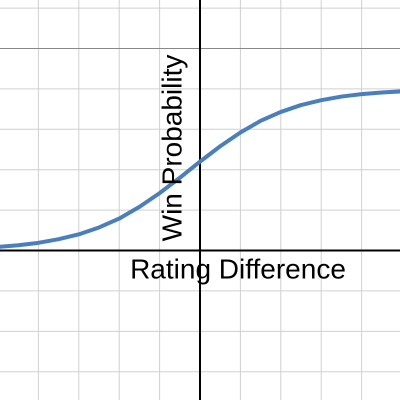 The image size is (400, 400). I want to click on y-axis-label: Win Probability, so click(171, 148).